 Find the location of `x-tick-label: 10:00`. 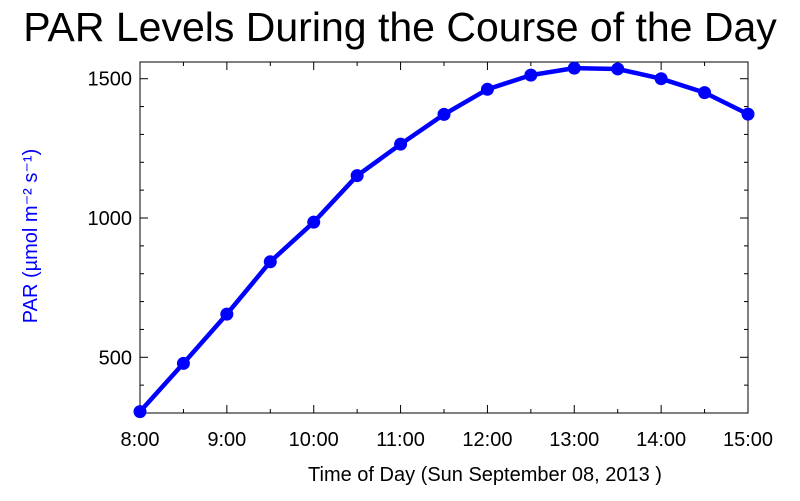

x-tick-label: 10:00 is located at coordinates (314, 440).